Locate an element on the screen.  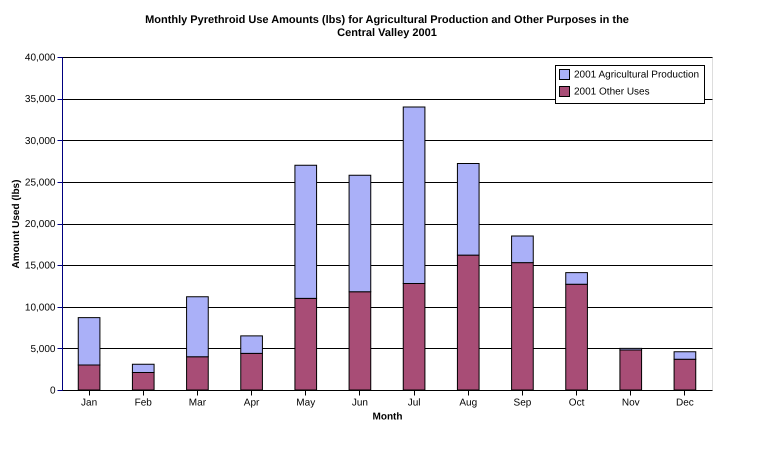
legend-label: 2001 Agricultural Production is located at coordinates (637, 75).